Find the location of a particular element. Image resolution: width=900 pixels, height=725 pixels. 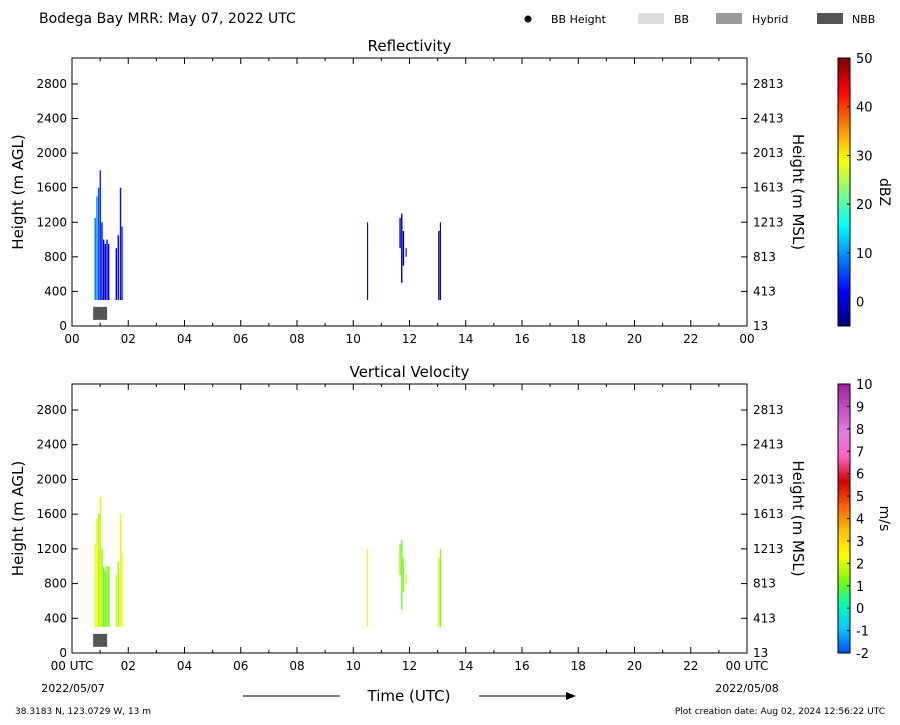

reflectivity-y-tick-label: 800 is located at coordinates (55, 257).